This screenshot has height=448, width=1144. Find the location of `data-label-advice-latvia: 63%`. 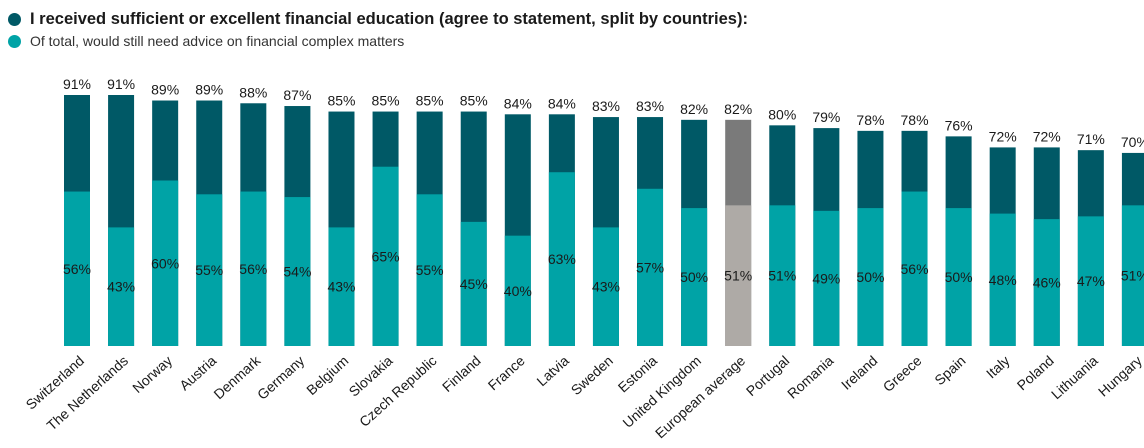

data-label-advice-latvia: 63% is located at coordinates (562, 259).